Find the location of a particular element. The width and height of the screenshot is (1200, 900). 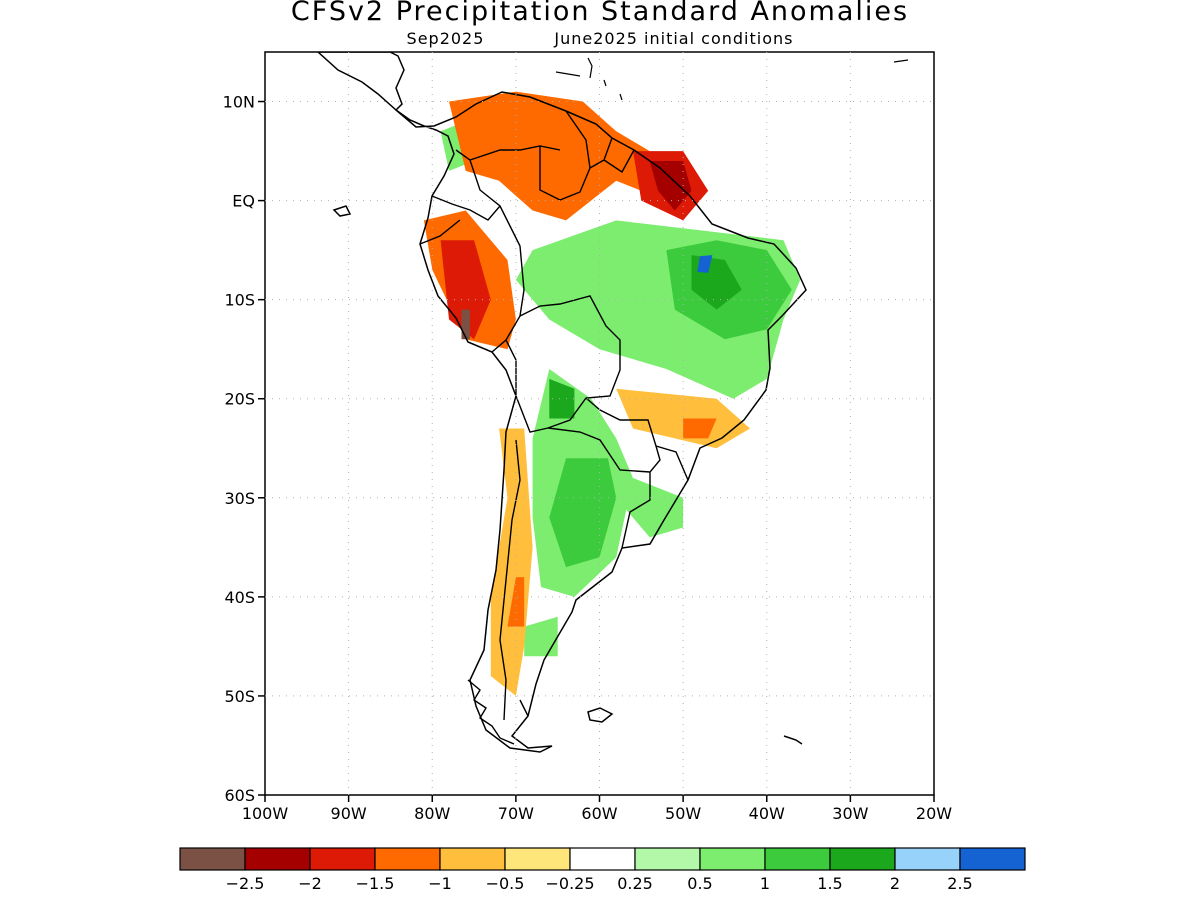

colorbar-label: −1 is located at coordinates (440, 883).